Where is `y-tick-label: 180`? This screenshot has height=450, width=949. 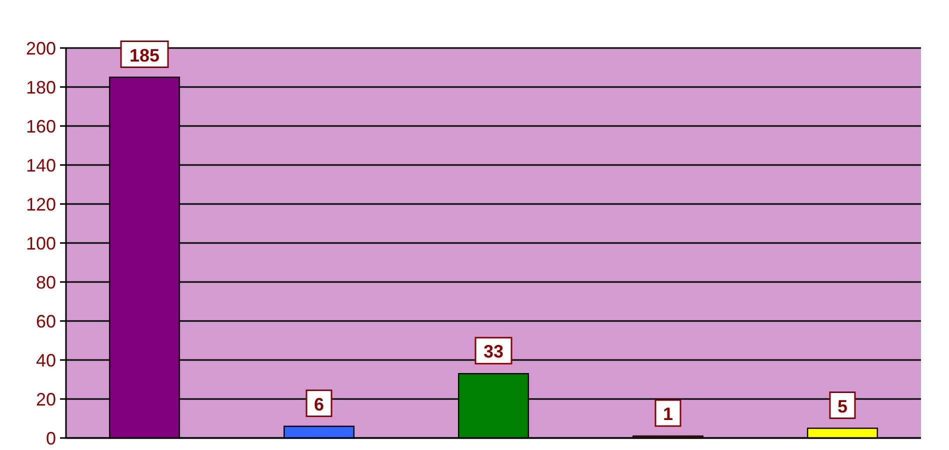
y-tick-label: 180 is located at coordinates (41, 87).